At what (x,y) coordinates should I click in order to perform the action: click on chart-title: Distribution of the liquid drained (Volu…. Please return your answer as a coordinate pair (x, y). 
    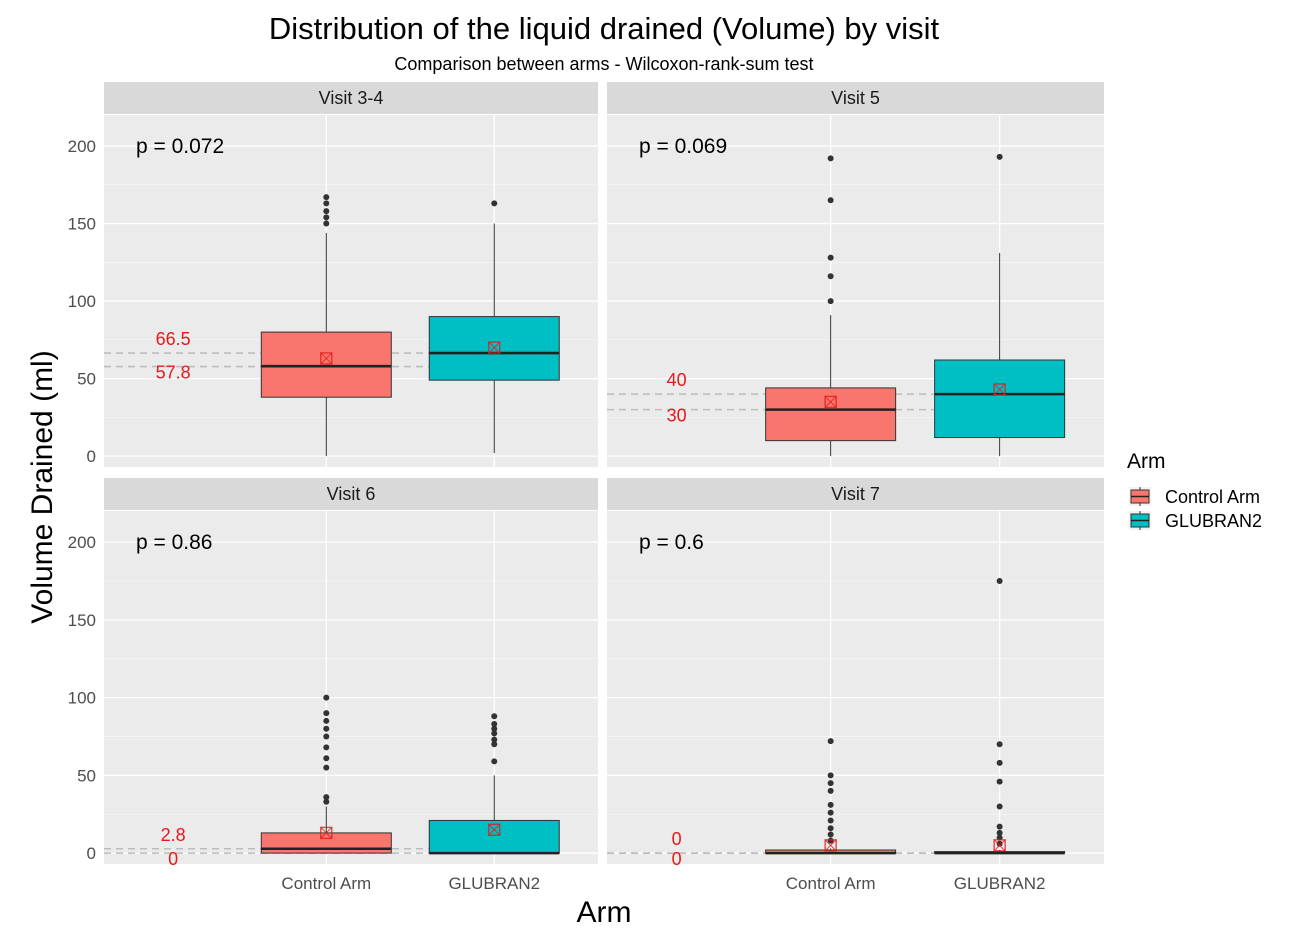
    Looking at the image, I should click on (604, 28).